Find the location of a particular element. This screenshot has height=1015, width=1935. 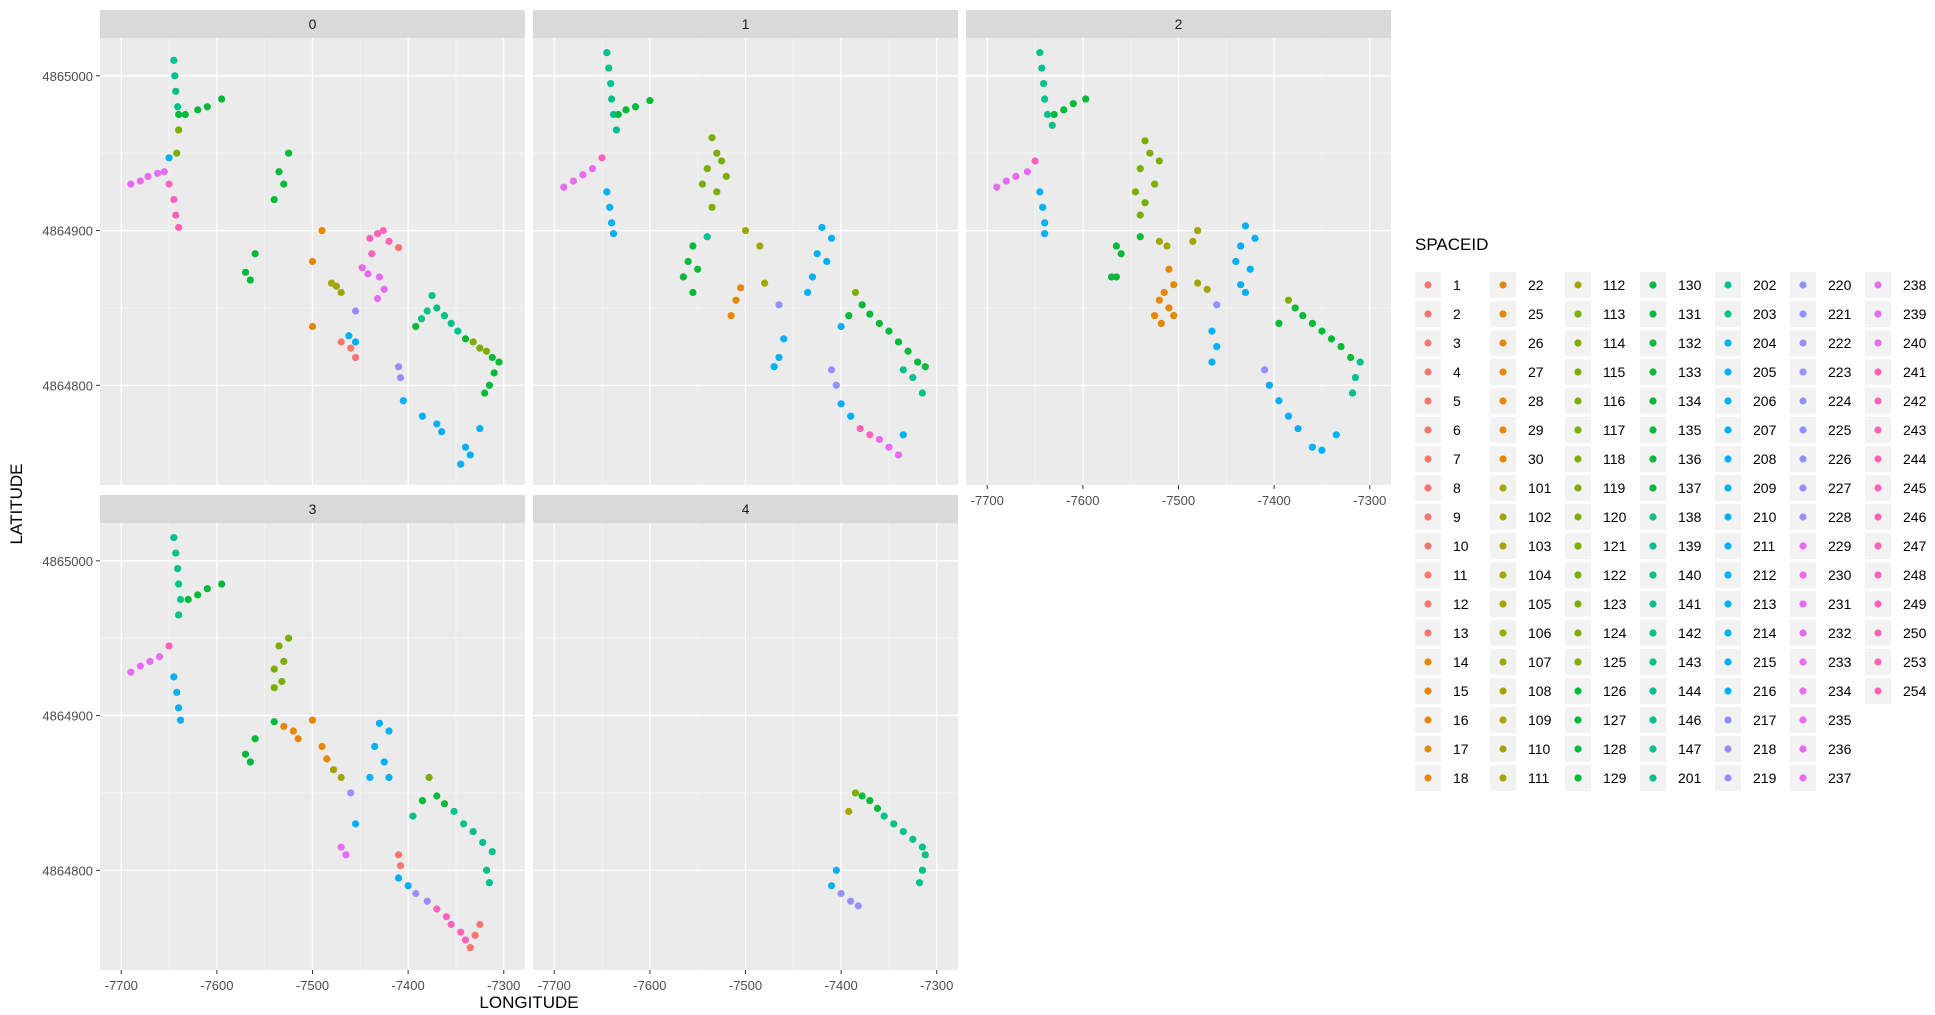

legend-label: 147 is located at coordinates (1690, 749).